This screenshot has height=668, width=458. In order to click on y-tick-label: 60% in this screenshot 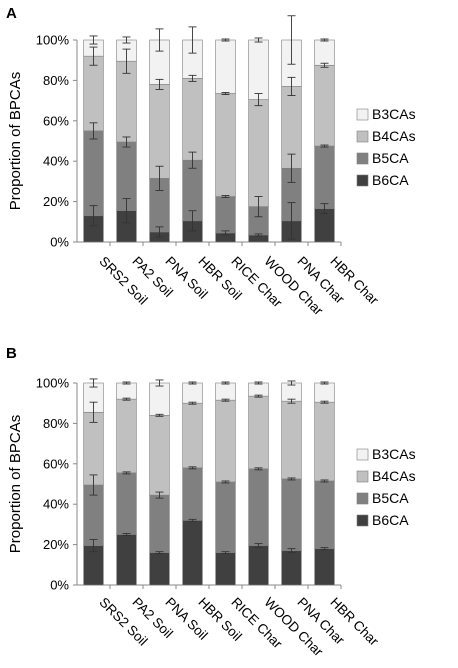, I will do `click(56, 463)`.